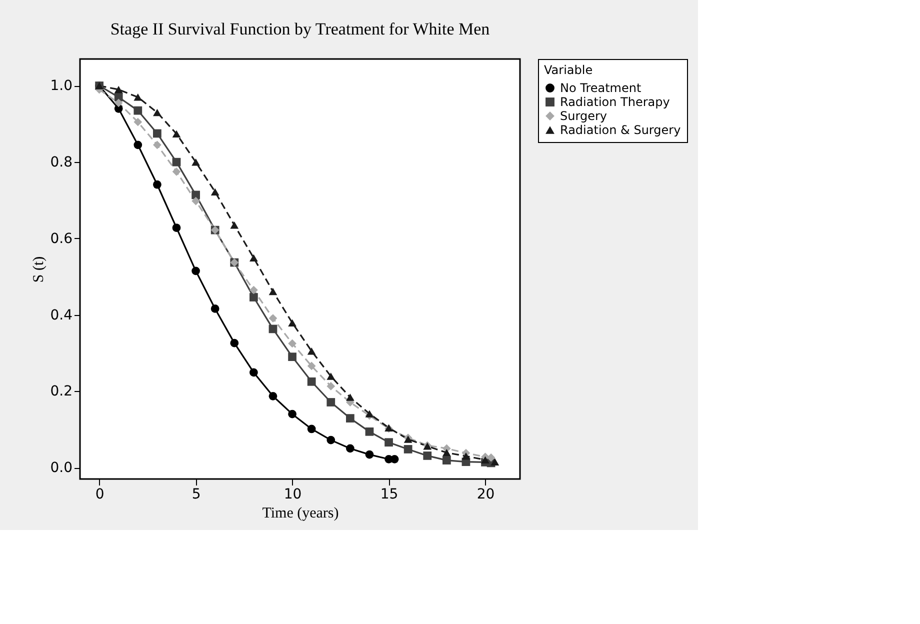 Image resolution: width=920 pixels, height=624 pixels. I want to click on y-tick-label: 0.2, so click(61, 392).